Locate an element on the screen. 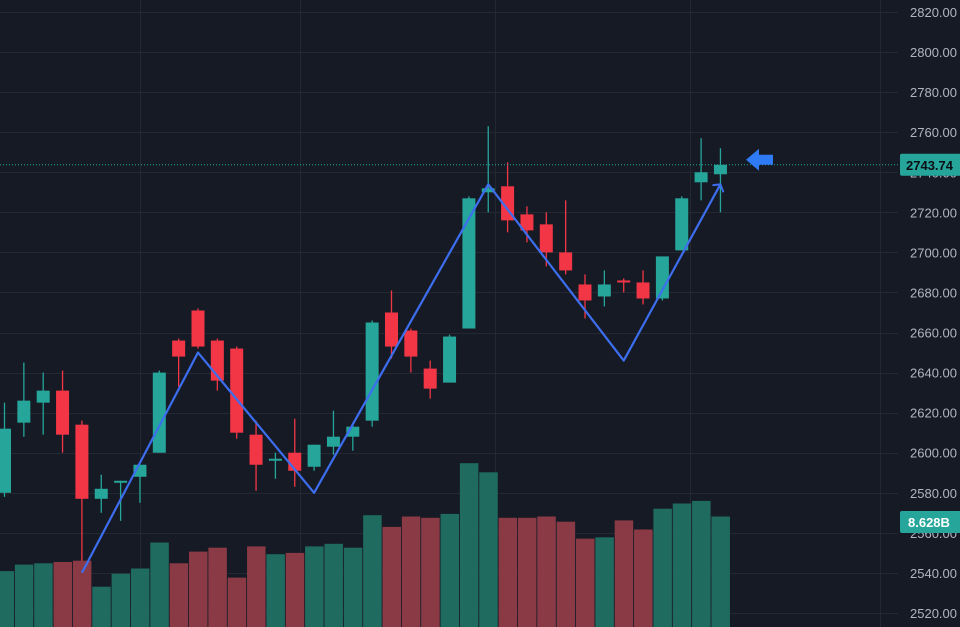 This screenshot has height=627, width=960. last-price-tag is located at coordinates (930, 164).